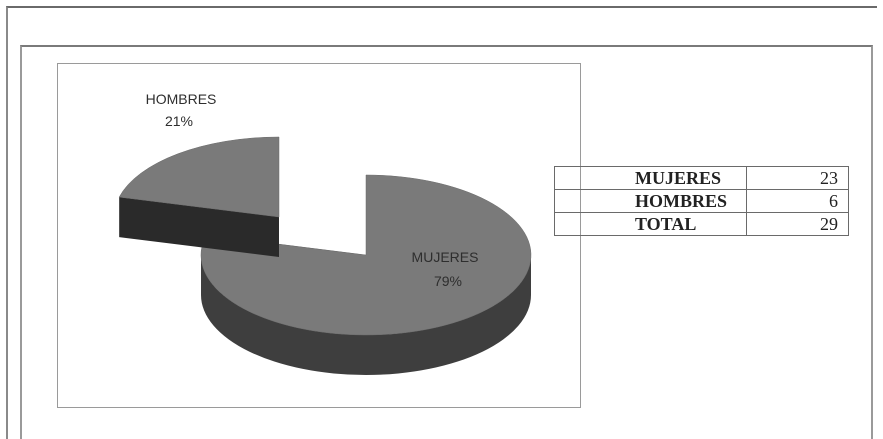 The width and height of the screenshot is (883, 439). Describe the element at coordinates (797, 224) in the screenshot. I see `table-value-cell: 29` at that location.